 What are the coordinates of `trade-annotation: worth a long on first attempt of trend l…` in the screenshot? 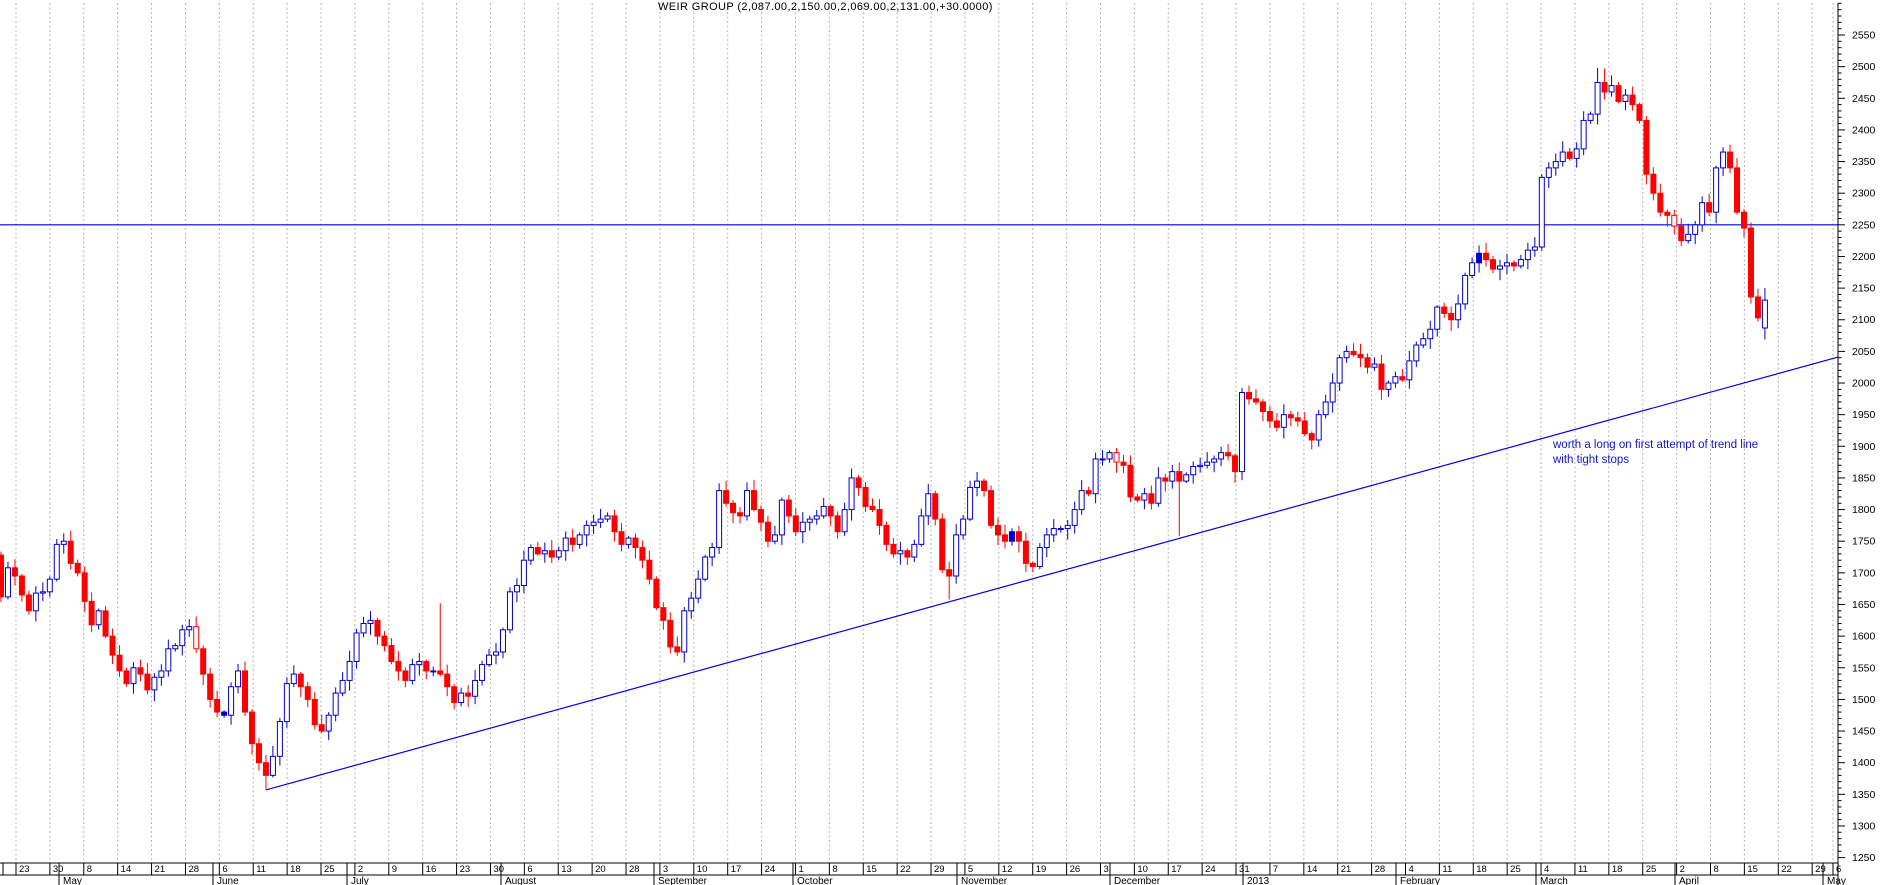 It's located at (1655, 453).